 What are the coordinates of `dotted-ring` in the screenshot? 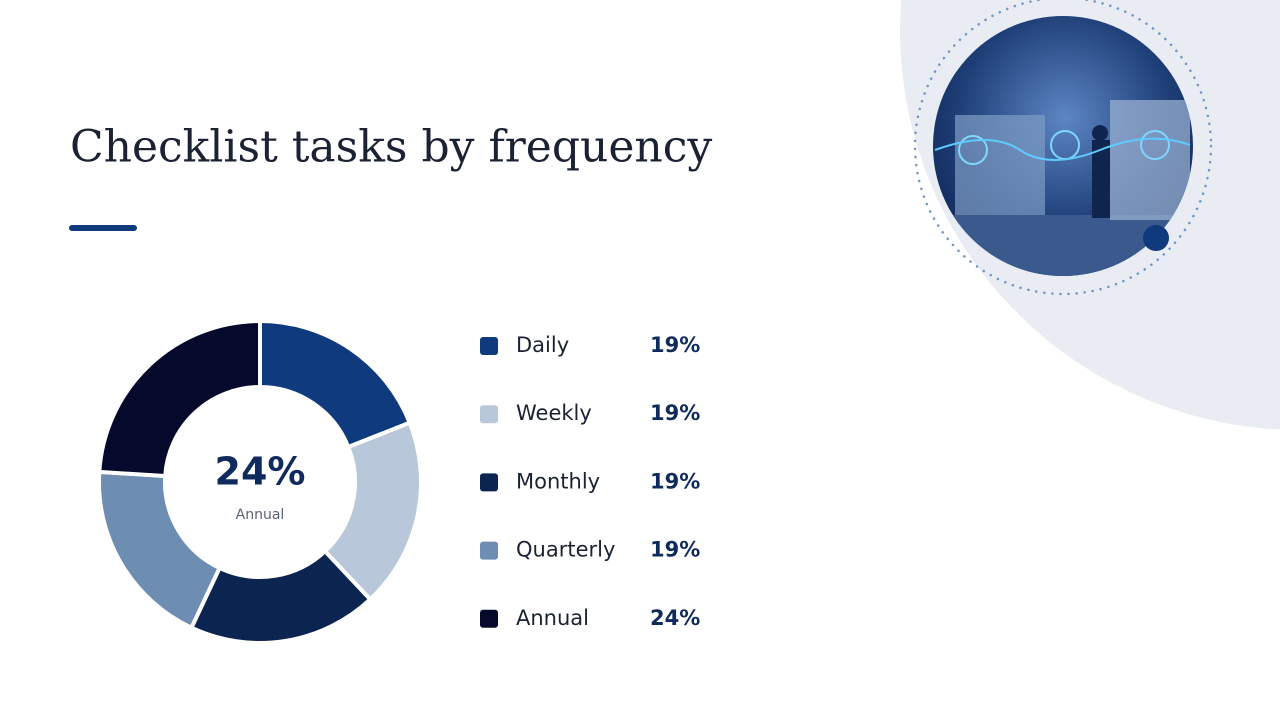 It's located at (1063, 148).